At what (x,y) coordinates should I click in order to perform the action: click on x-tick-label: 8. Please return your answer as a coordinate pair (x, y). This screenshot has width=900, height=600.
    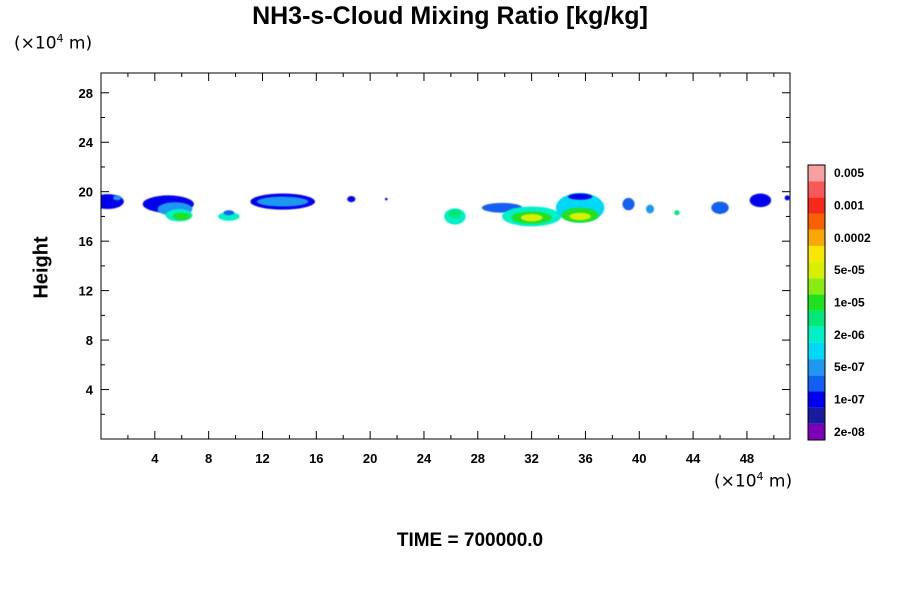
    Looking at the image, I should click on (208, 458).